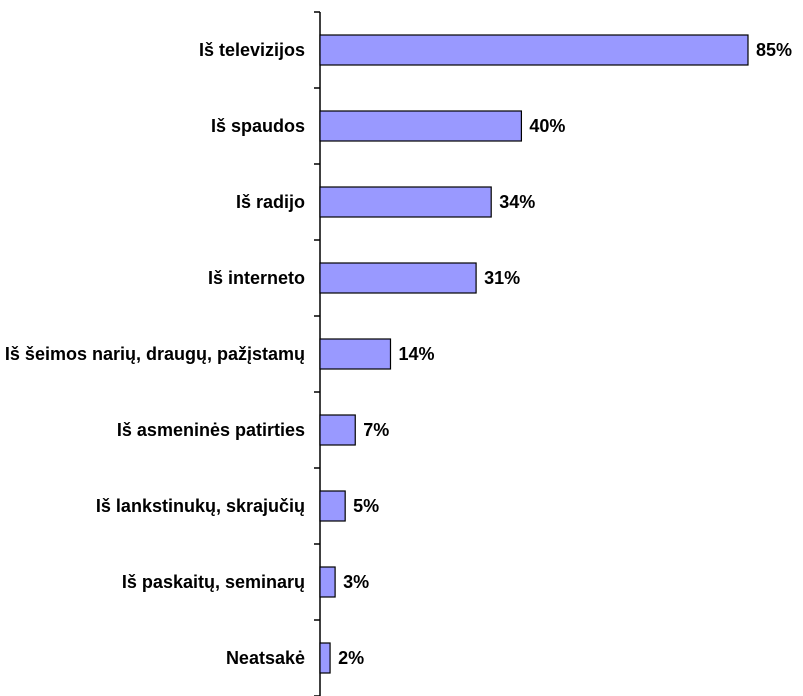 This screenshot has height=696, width=803. Describe the element at coordinates (502, 278) in the screenshot. I see `value-label: 31%` at that location.